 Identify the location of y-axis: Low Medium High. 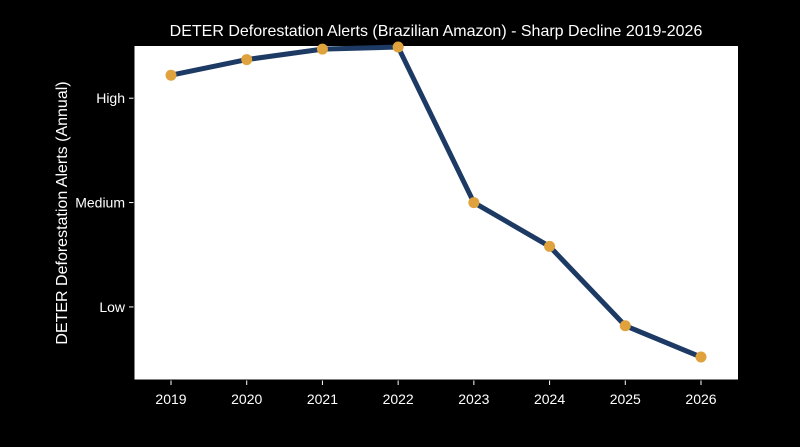
(104, 202).